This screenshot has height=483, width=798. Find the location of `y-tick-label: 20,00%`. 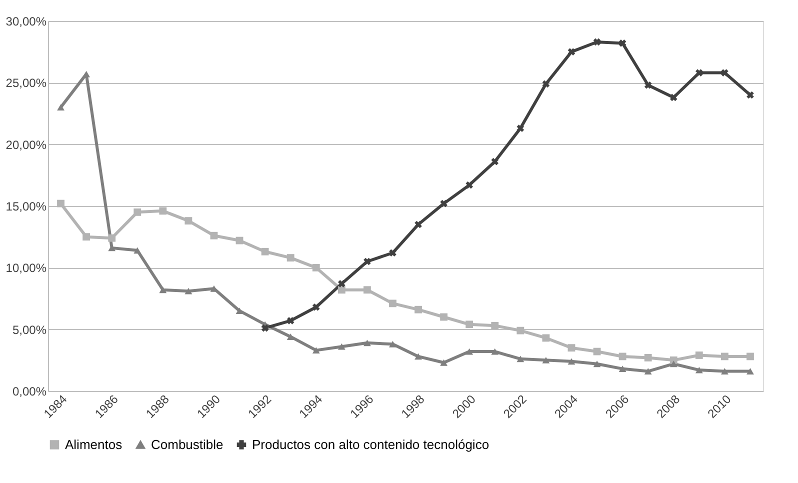

y-tick-label: 20,00% is located at coordinates (26, 145).